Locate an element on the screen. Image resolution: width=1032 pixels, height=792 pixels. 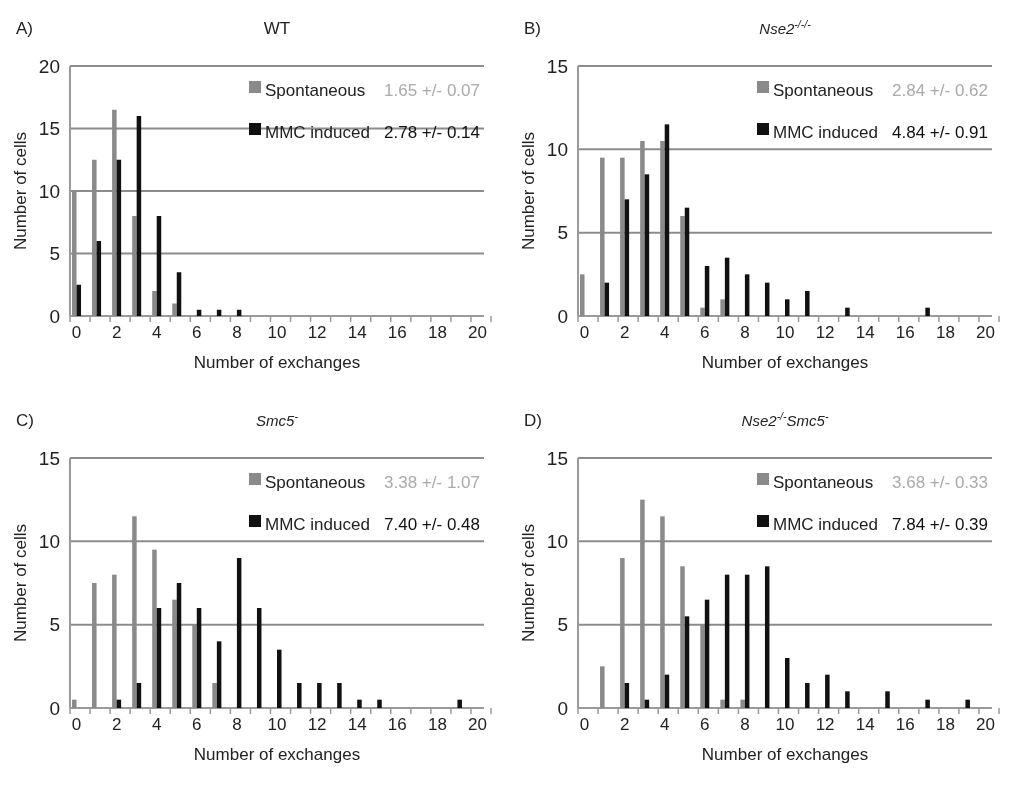
annotation: 7.40 +/- 0.48 is located at coordinates (432, 524).